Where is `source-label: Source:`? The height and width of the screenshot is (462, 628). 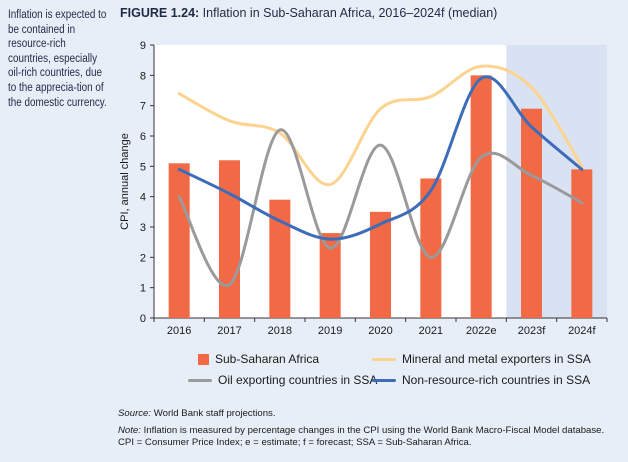
source-label: Source: is located at coordinates (135, 413).